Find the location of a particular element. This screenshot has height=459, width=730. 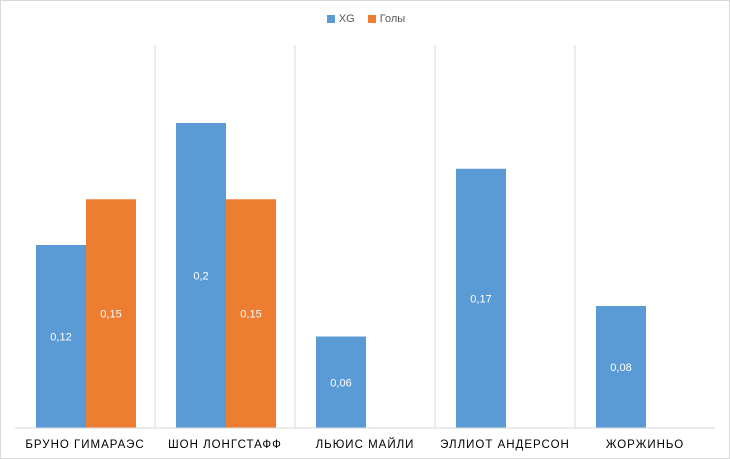

legend-swatch-xg is located at coordinates (330, 19).